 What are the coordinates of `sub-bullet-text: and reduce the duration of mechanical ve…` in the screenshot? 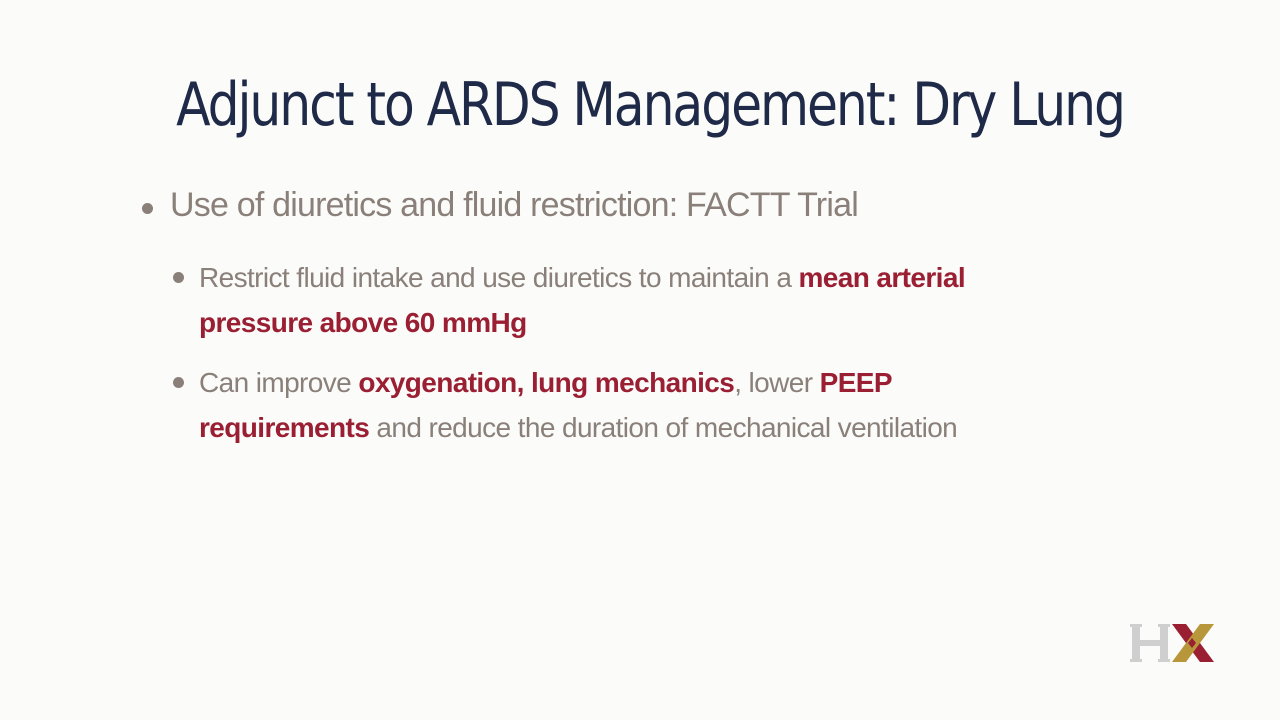 It's located at (663, 427).